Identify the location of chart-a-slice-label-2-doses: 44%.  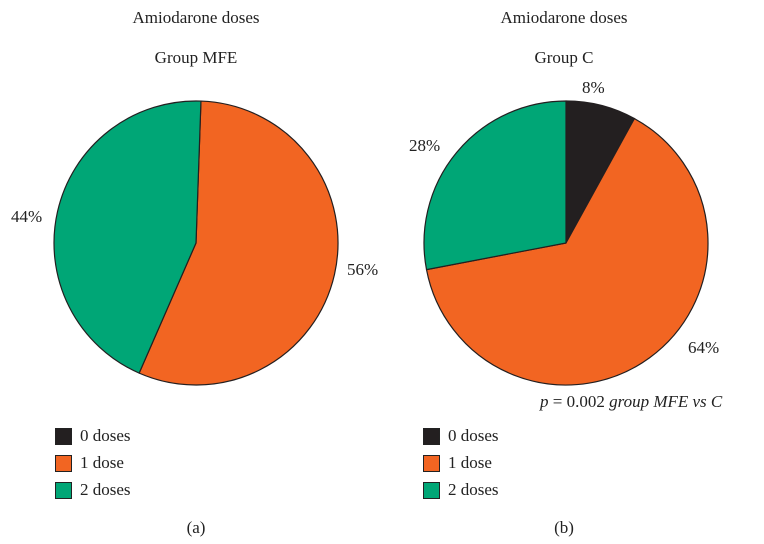
(27, 216).